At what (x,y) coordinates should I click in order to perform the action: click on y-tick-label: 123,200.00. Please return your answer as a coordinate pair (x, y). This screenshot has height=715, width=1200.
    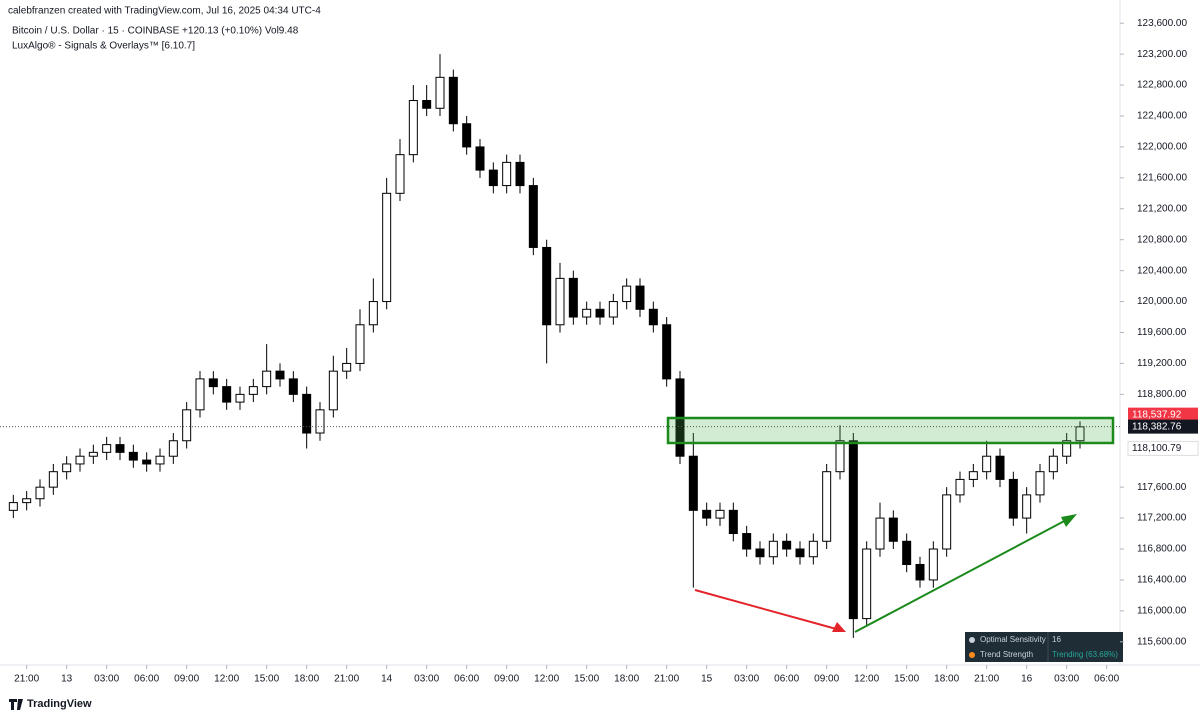
    Looking at the image, I should click on (1162, 54).